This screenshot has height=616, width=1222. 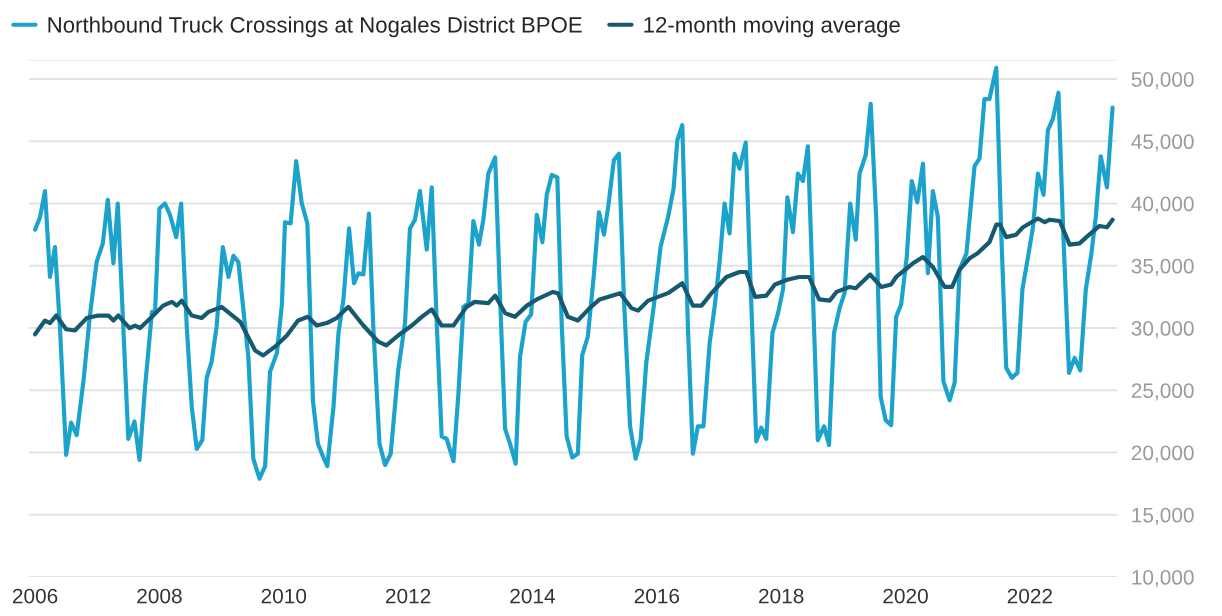 I want to click on x-tick-label: 2006, so click(x=35, y=596).